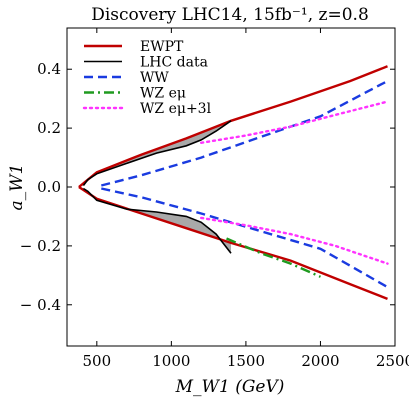  Describe the element at coordinates (49, 187) in the screenshot. I see `y-tick-label: 0.0` at that location.